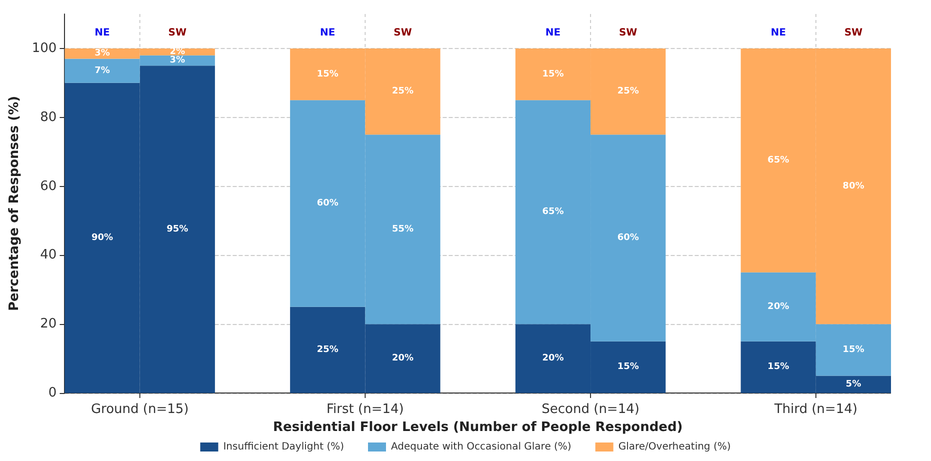  What do you see at coordinates (853, 186) in the screenshot?
I see `data-label: 80%` at bounding box center [853, 186].